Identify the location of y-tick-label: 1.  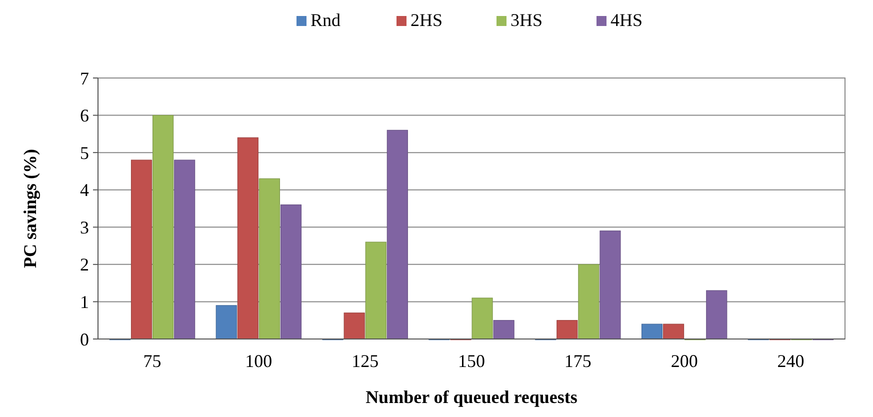
(84, 302).